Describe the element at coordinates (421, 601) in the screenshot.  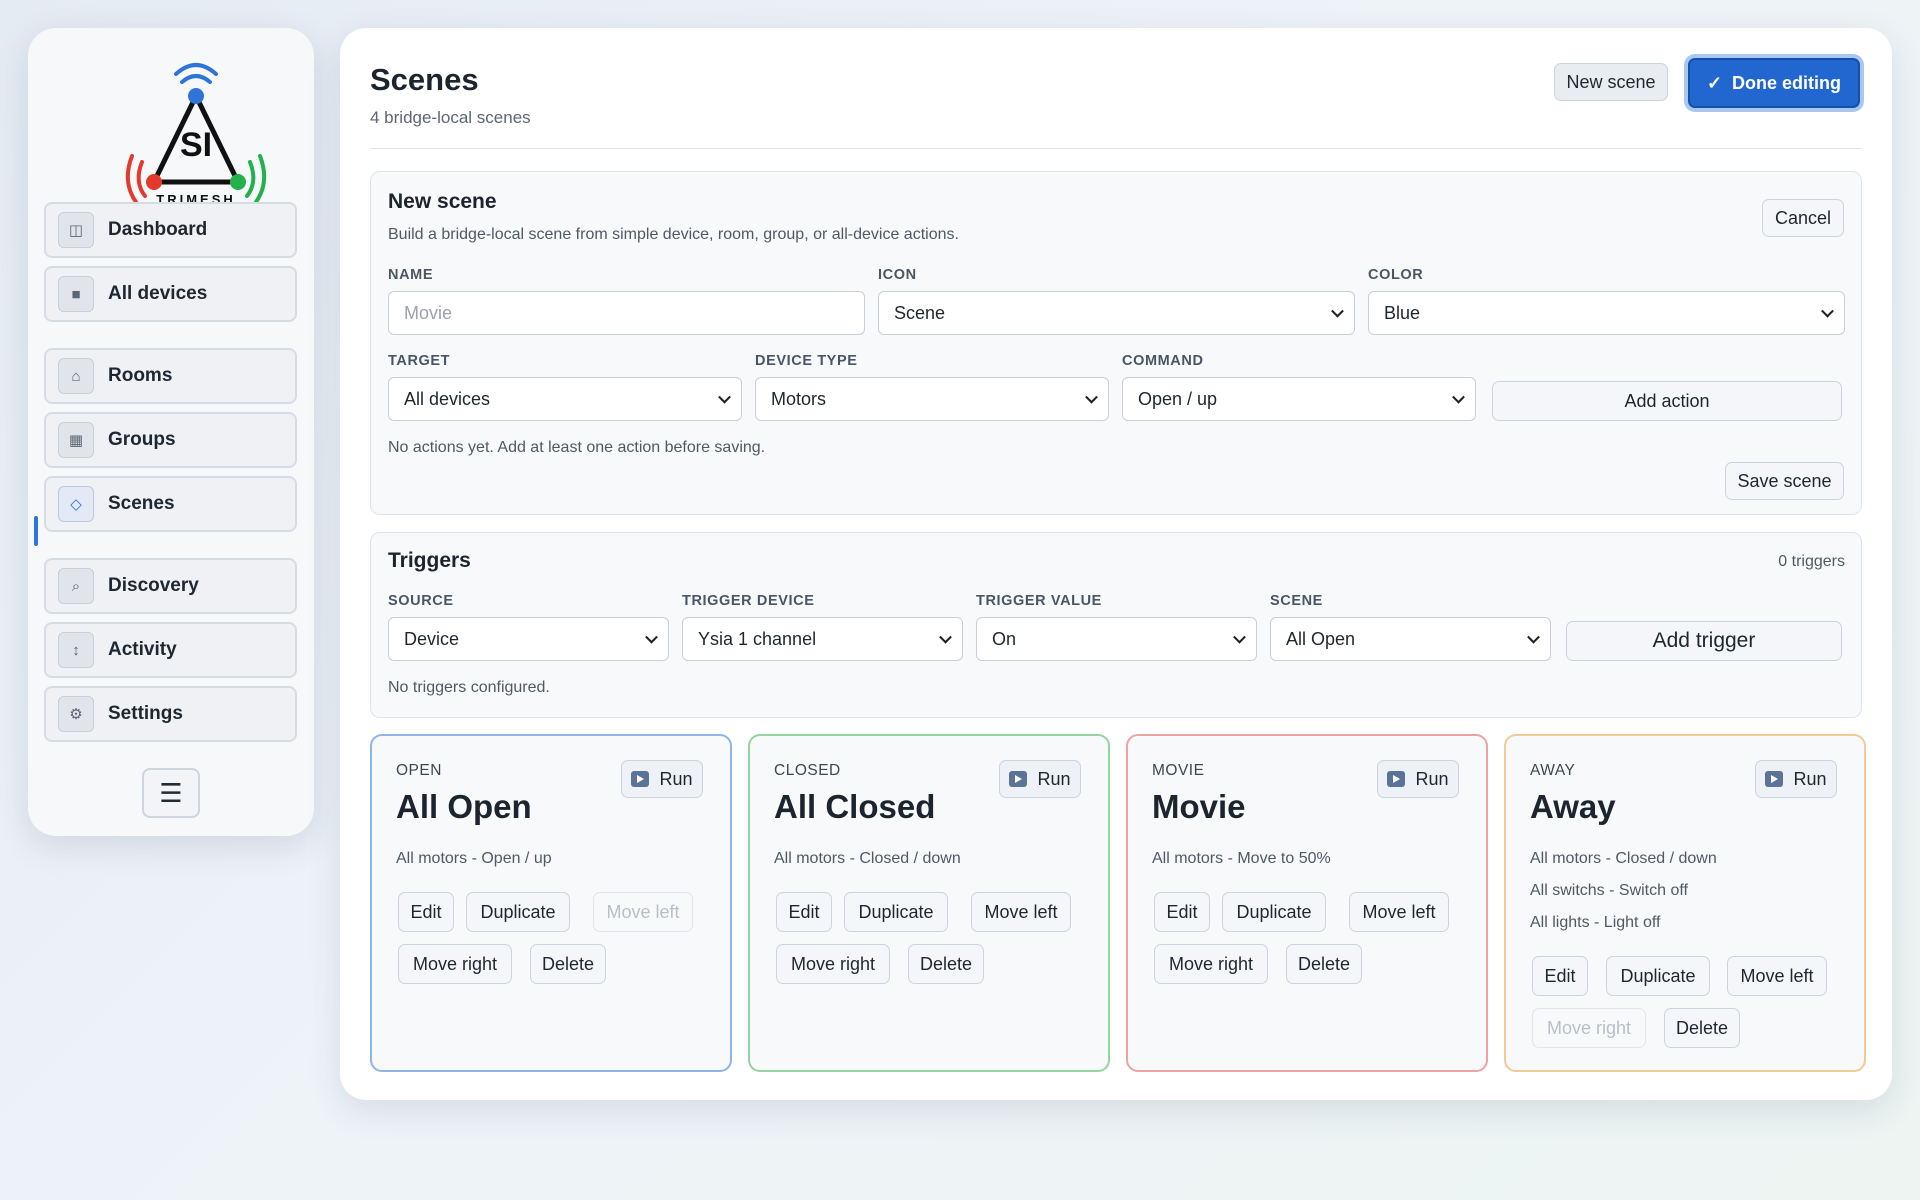
I see `source-label: SOURCE` at that location.